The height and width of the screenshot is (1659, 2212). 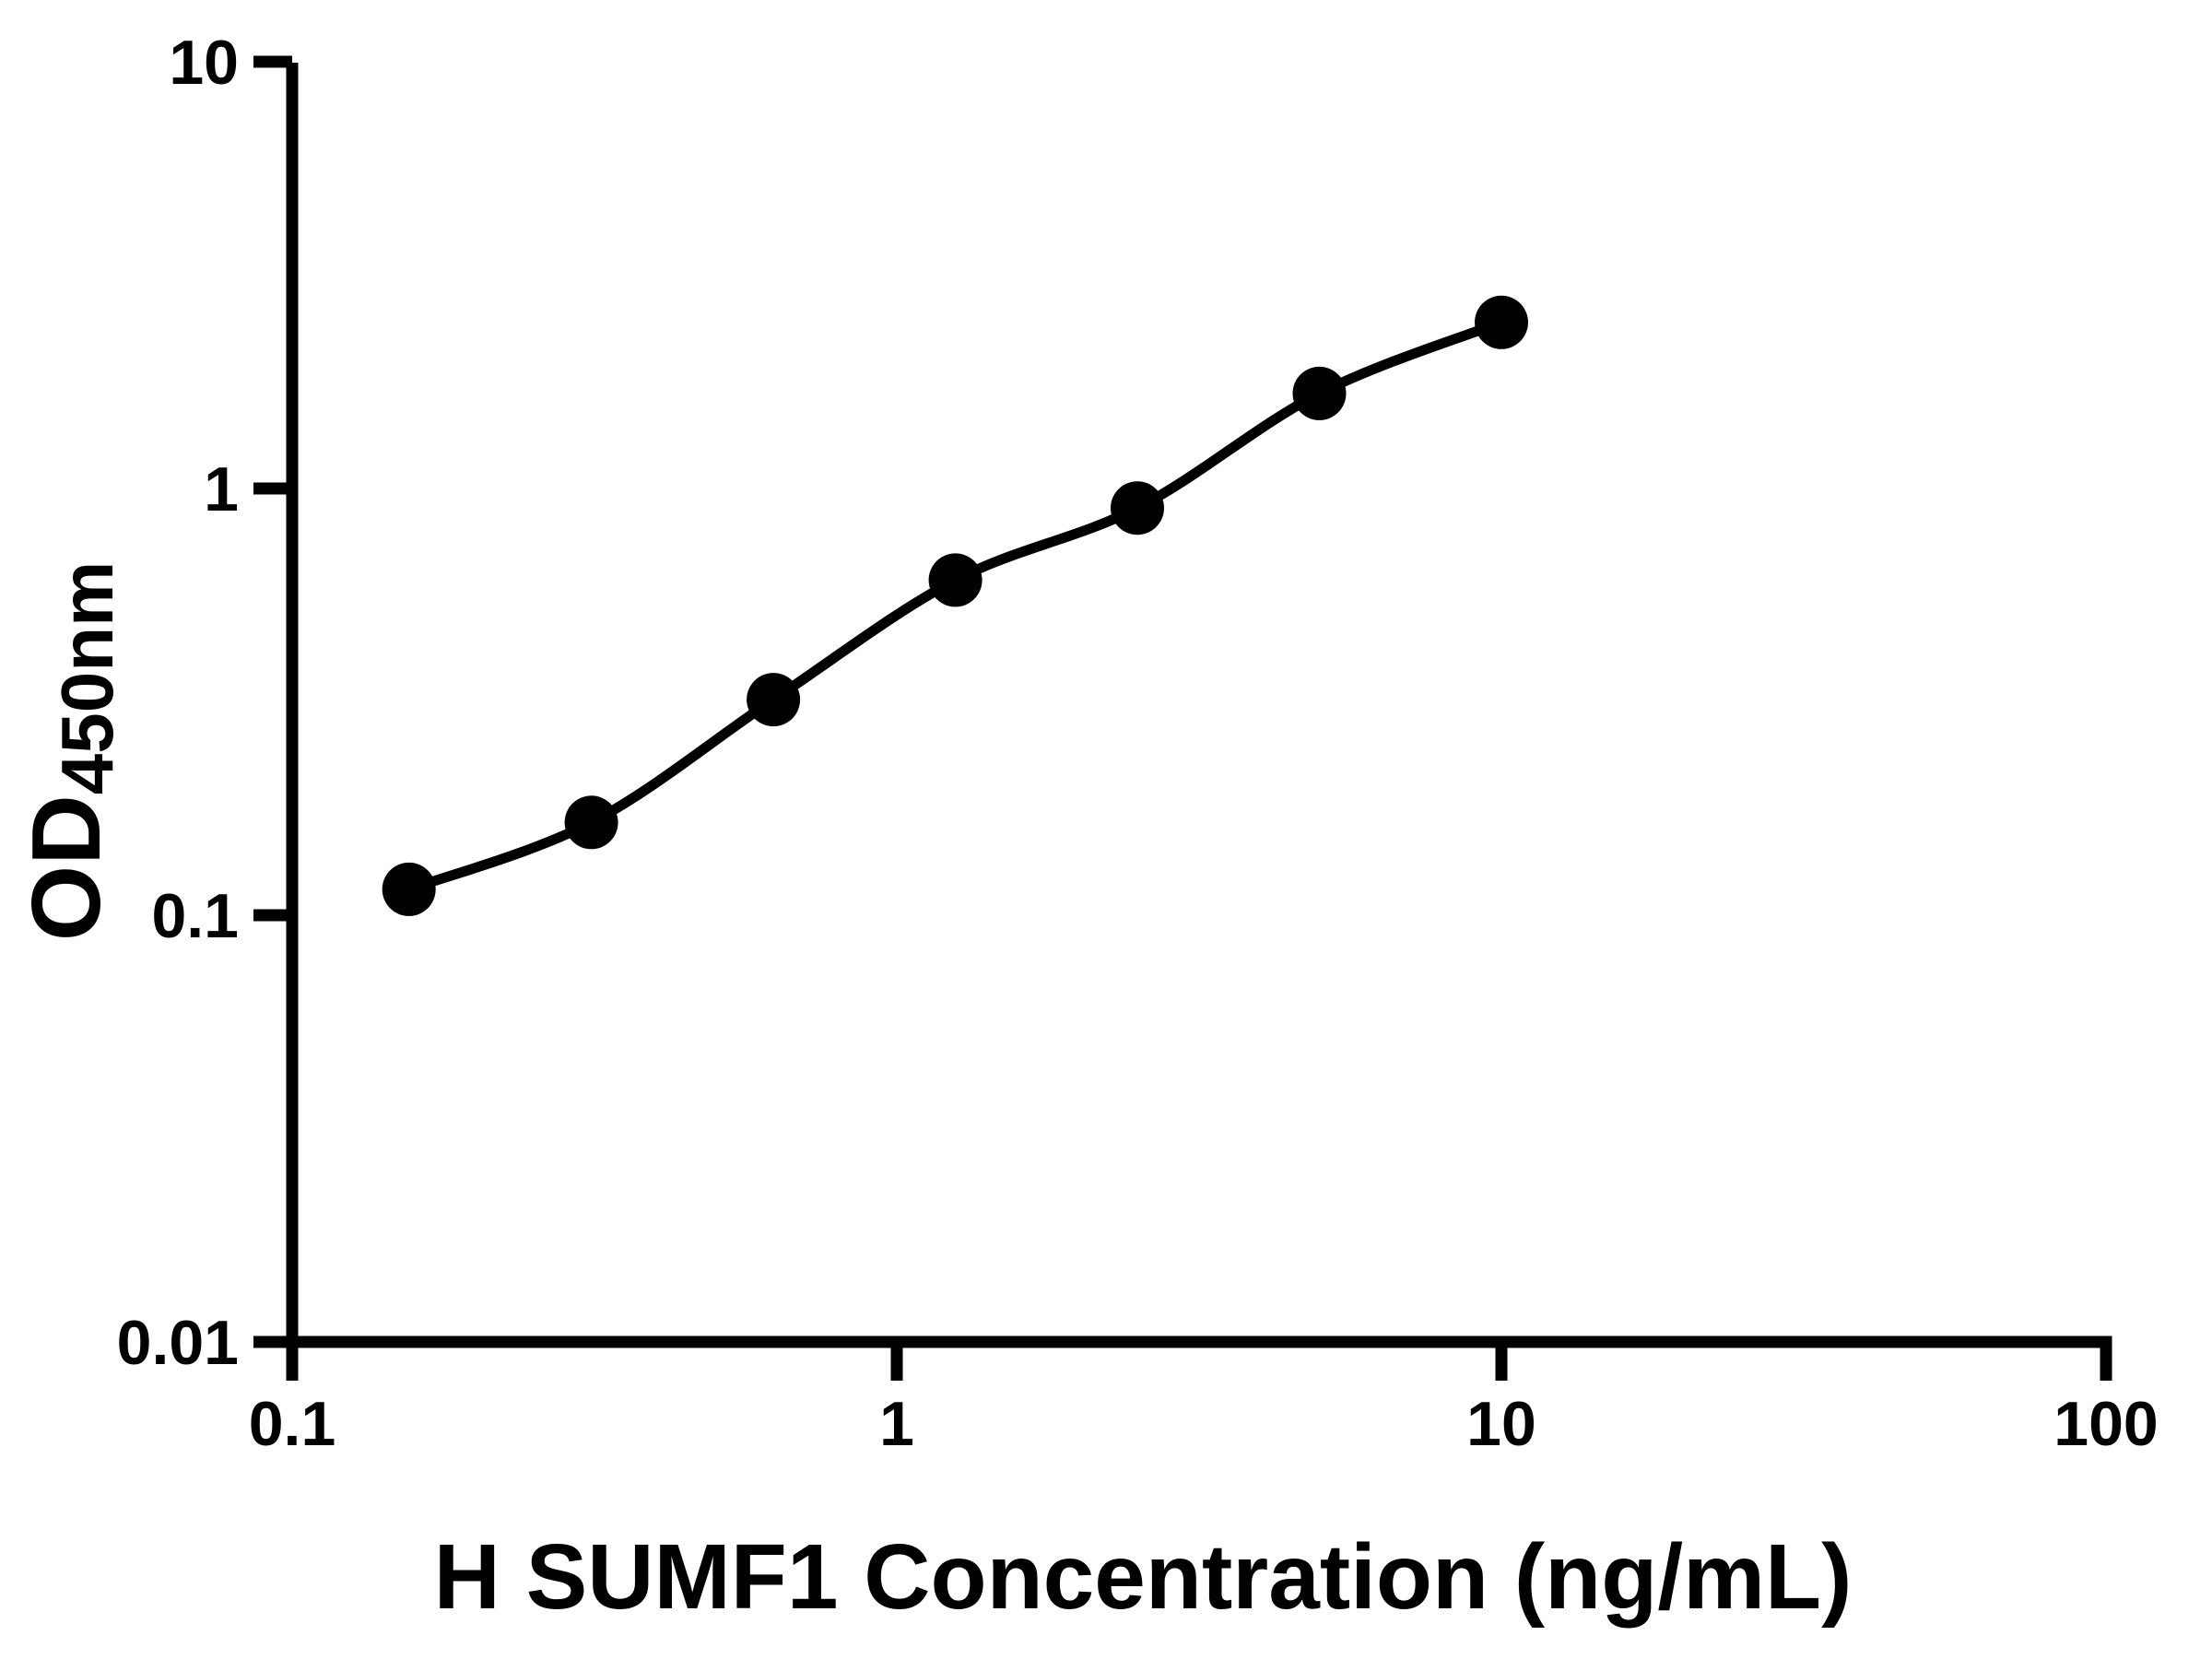 What do you see at coordinates (195, 916) in the screenshot?
I see `y-axis-tick-label: 0.1` at bounding box center [195, 916].